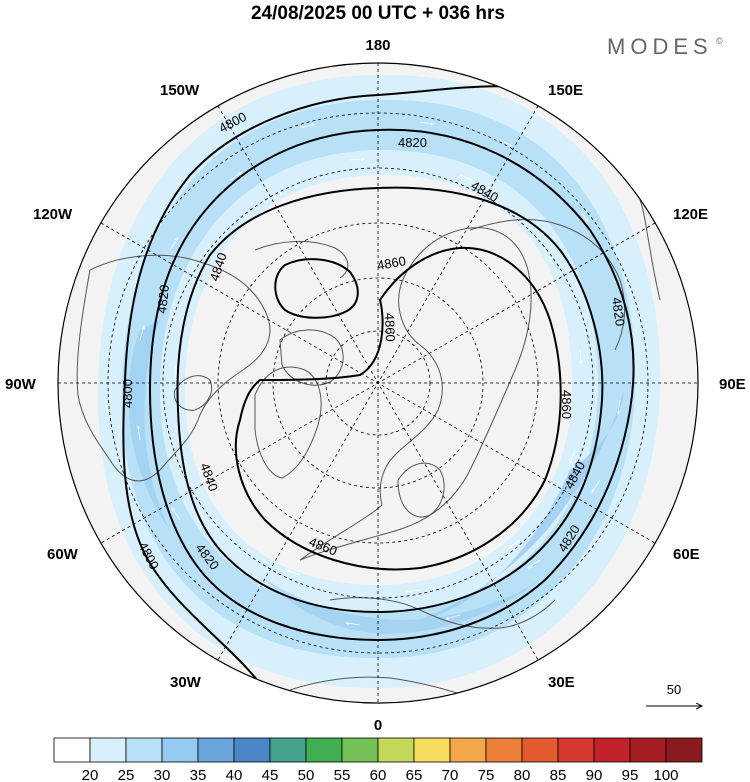  I want to click on colorbar-label: 20, so click(90, 774).